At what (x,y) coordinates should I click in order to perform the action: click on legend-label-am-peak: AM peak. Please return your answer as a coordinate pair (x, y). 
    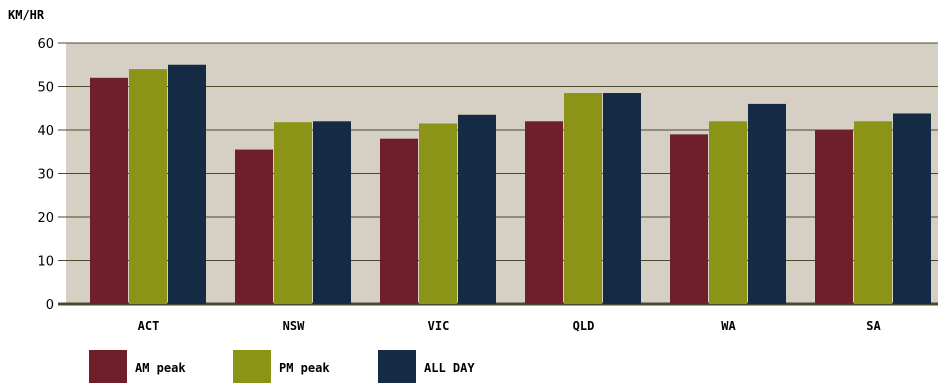
    Looking at the image, I should click on (160, 368).